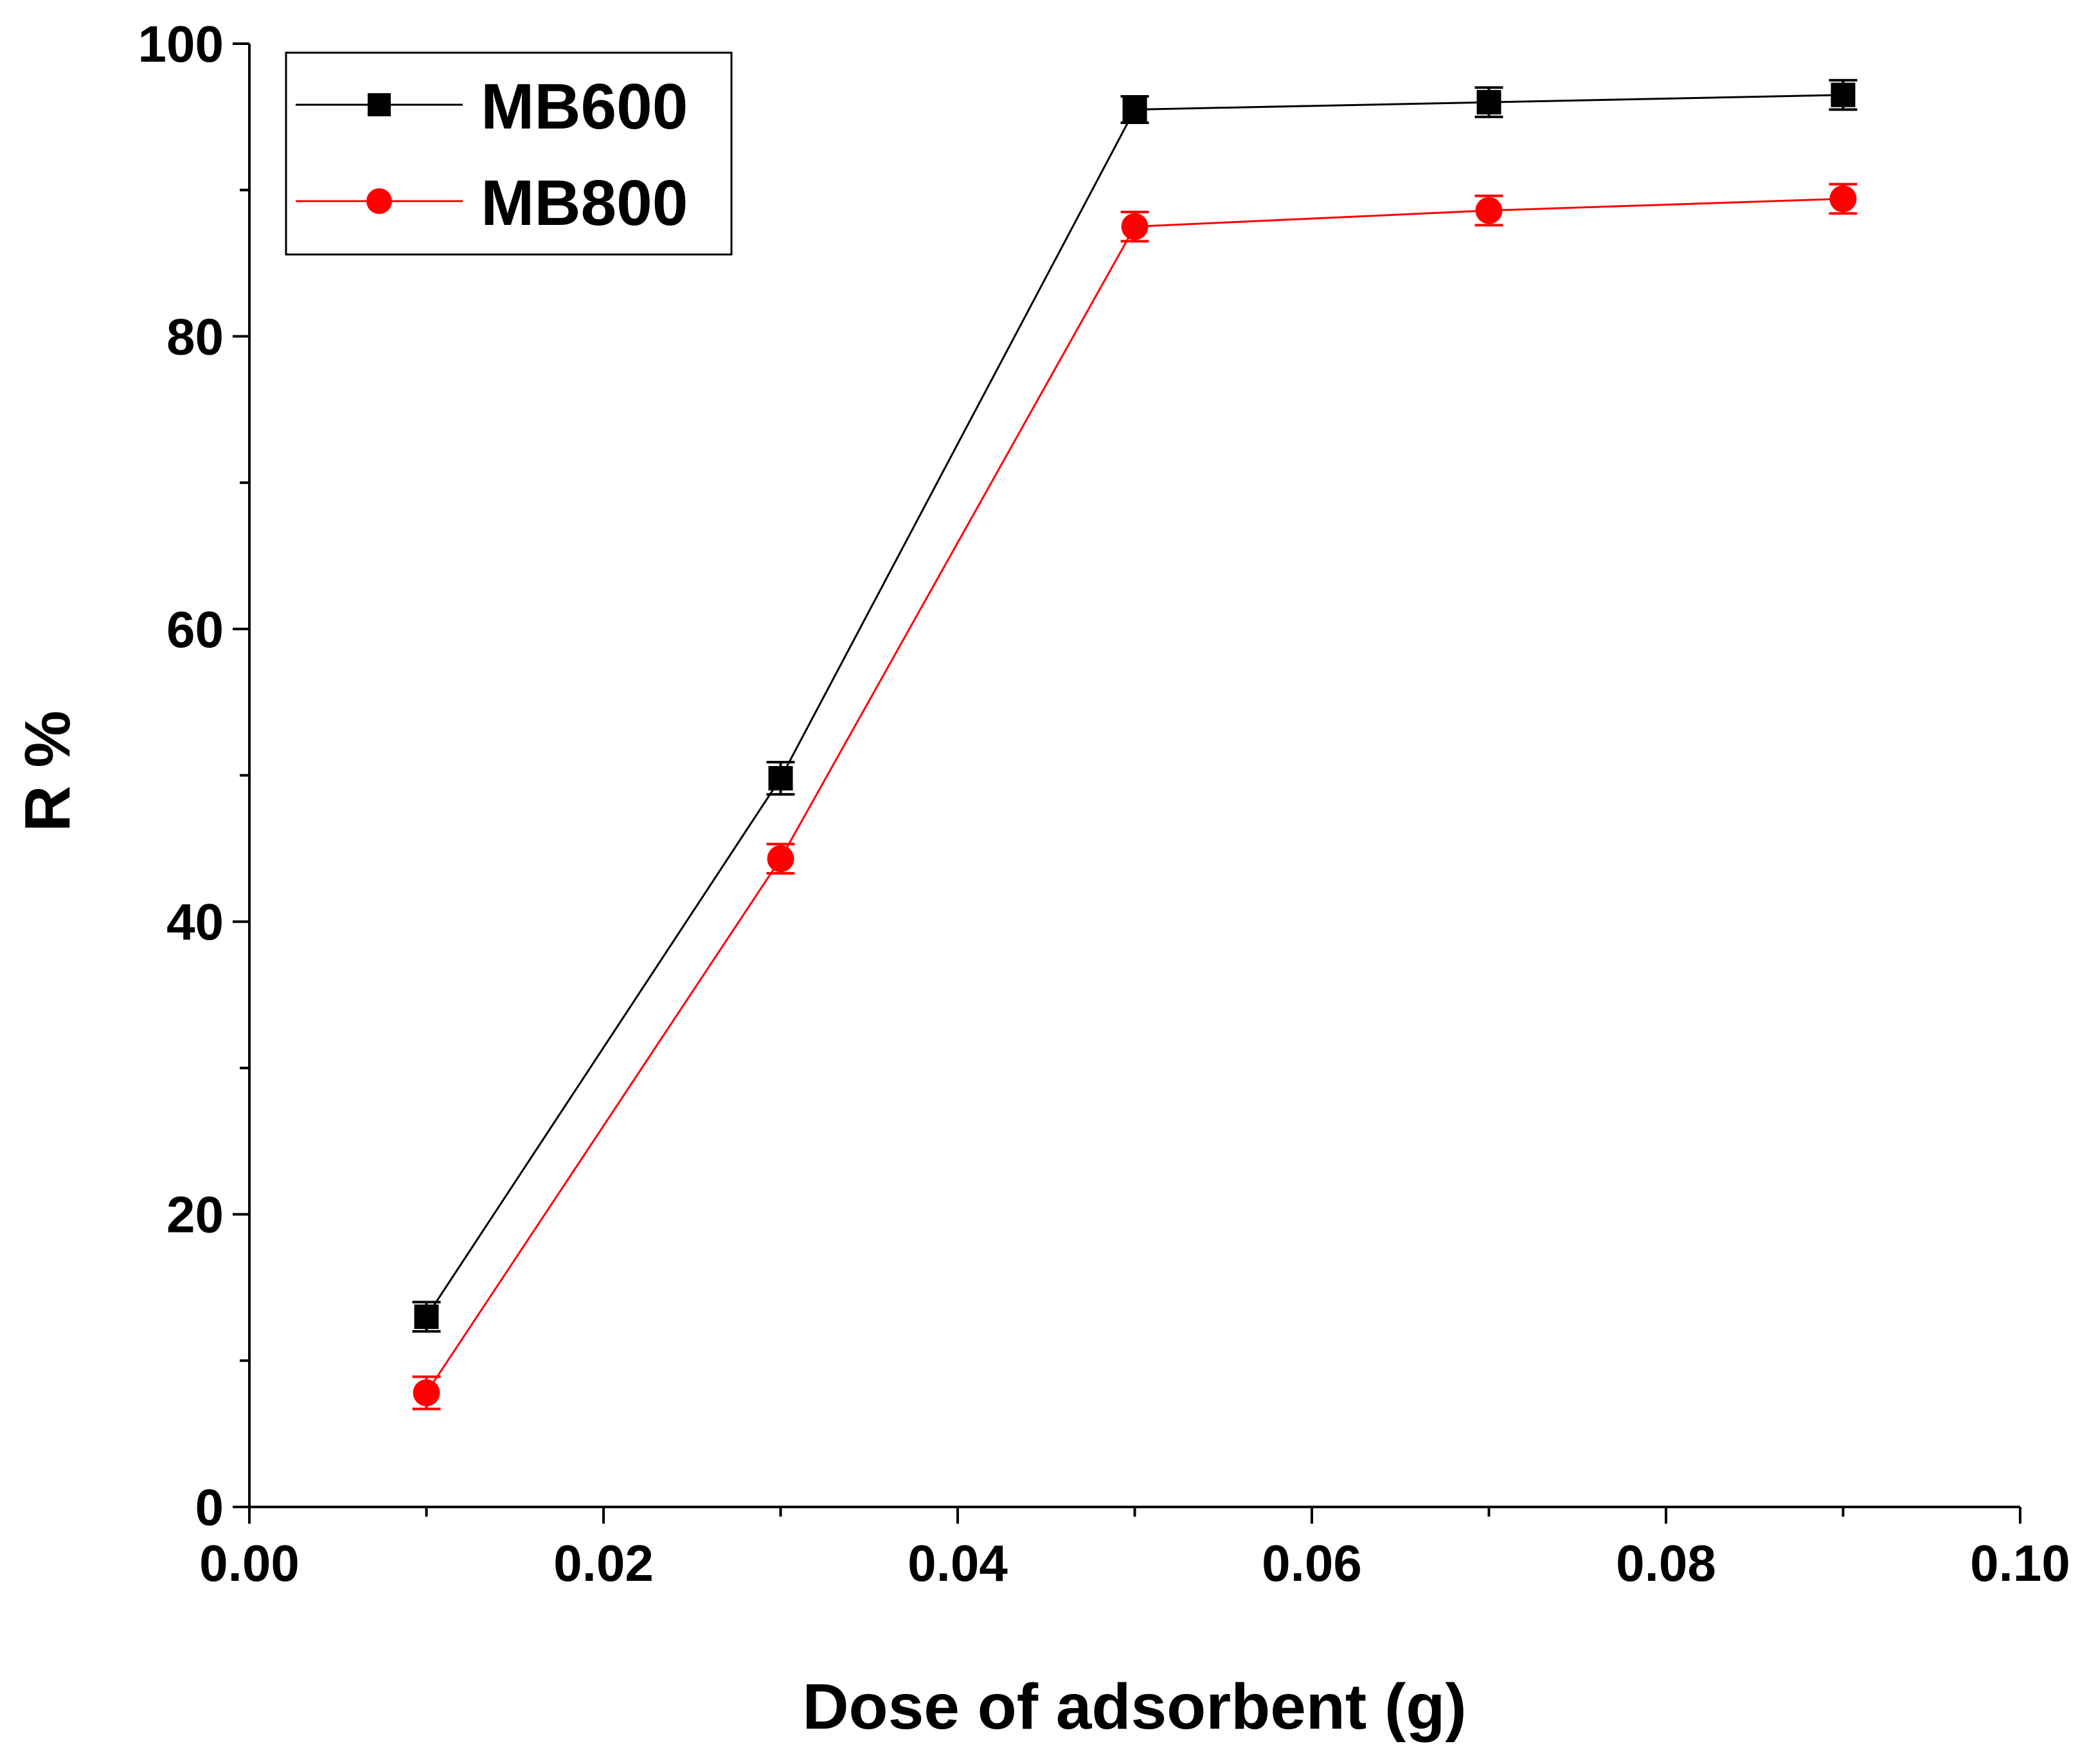 This screenshot has height=1764, width=2087. I want to click on y-tick-label: 60, so click(195, 629).